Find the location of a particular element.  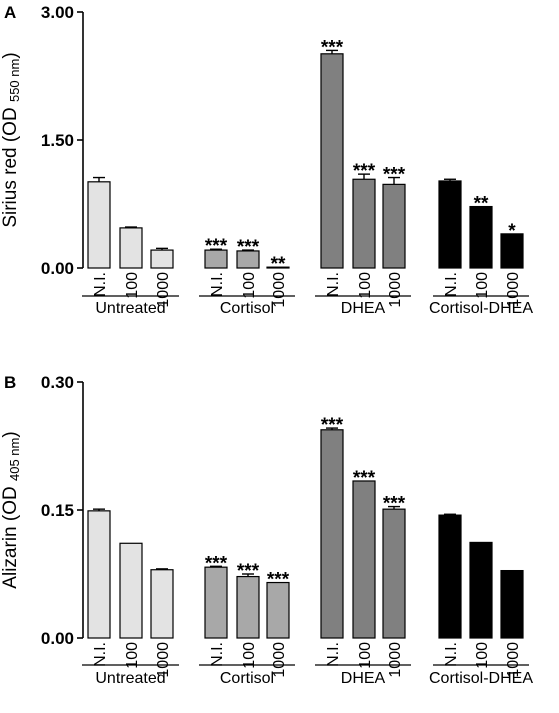

y-tick-label: 0.15 is located at coordinates (57, 510).